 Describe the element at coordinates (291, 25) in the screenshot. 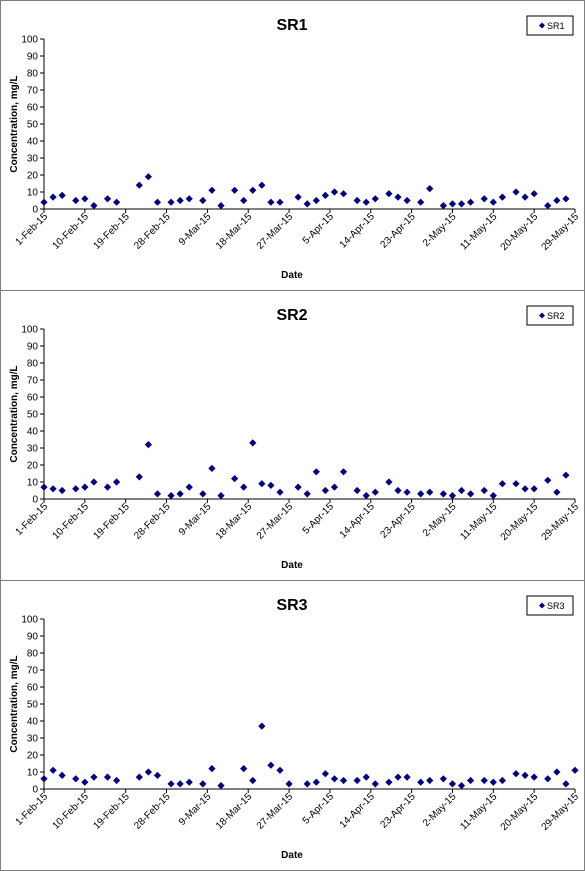

I see `chart-title: SR1` at that location.